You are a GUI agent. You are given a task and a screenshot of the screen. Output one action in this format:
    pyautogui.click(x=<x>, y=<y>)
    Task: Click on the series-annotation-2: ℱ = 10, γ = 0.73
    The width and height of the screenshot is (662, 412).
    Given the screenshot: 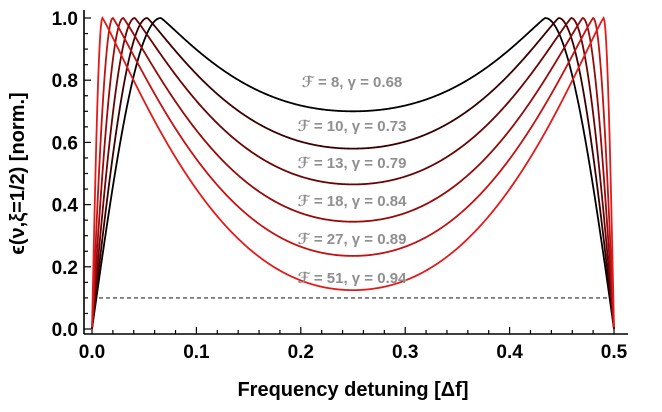 What is the action you would take?
    pyautogui.click(x=352, y=126)
    